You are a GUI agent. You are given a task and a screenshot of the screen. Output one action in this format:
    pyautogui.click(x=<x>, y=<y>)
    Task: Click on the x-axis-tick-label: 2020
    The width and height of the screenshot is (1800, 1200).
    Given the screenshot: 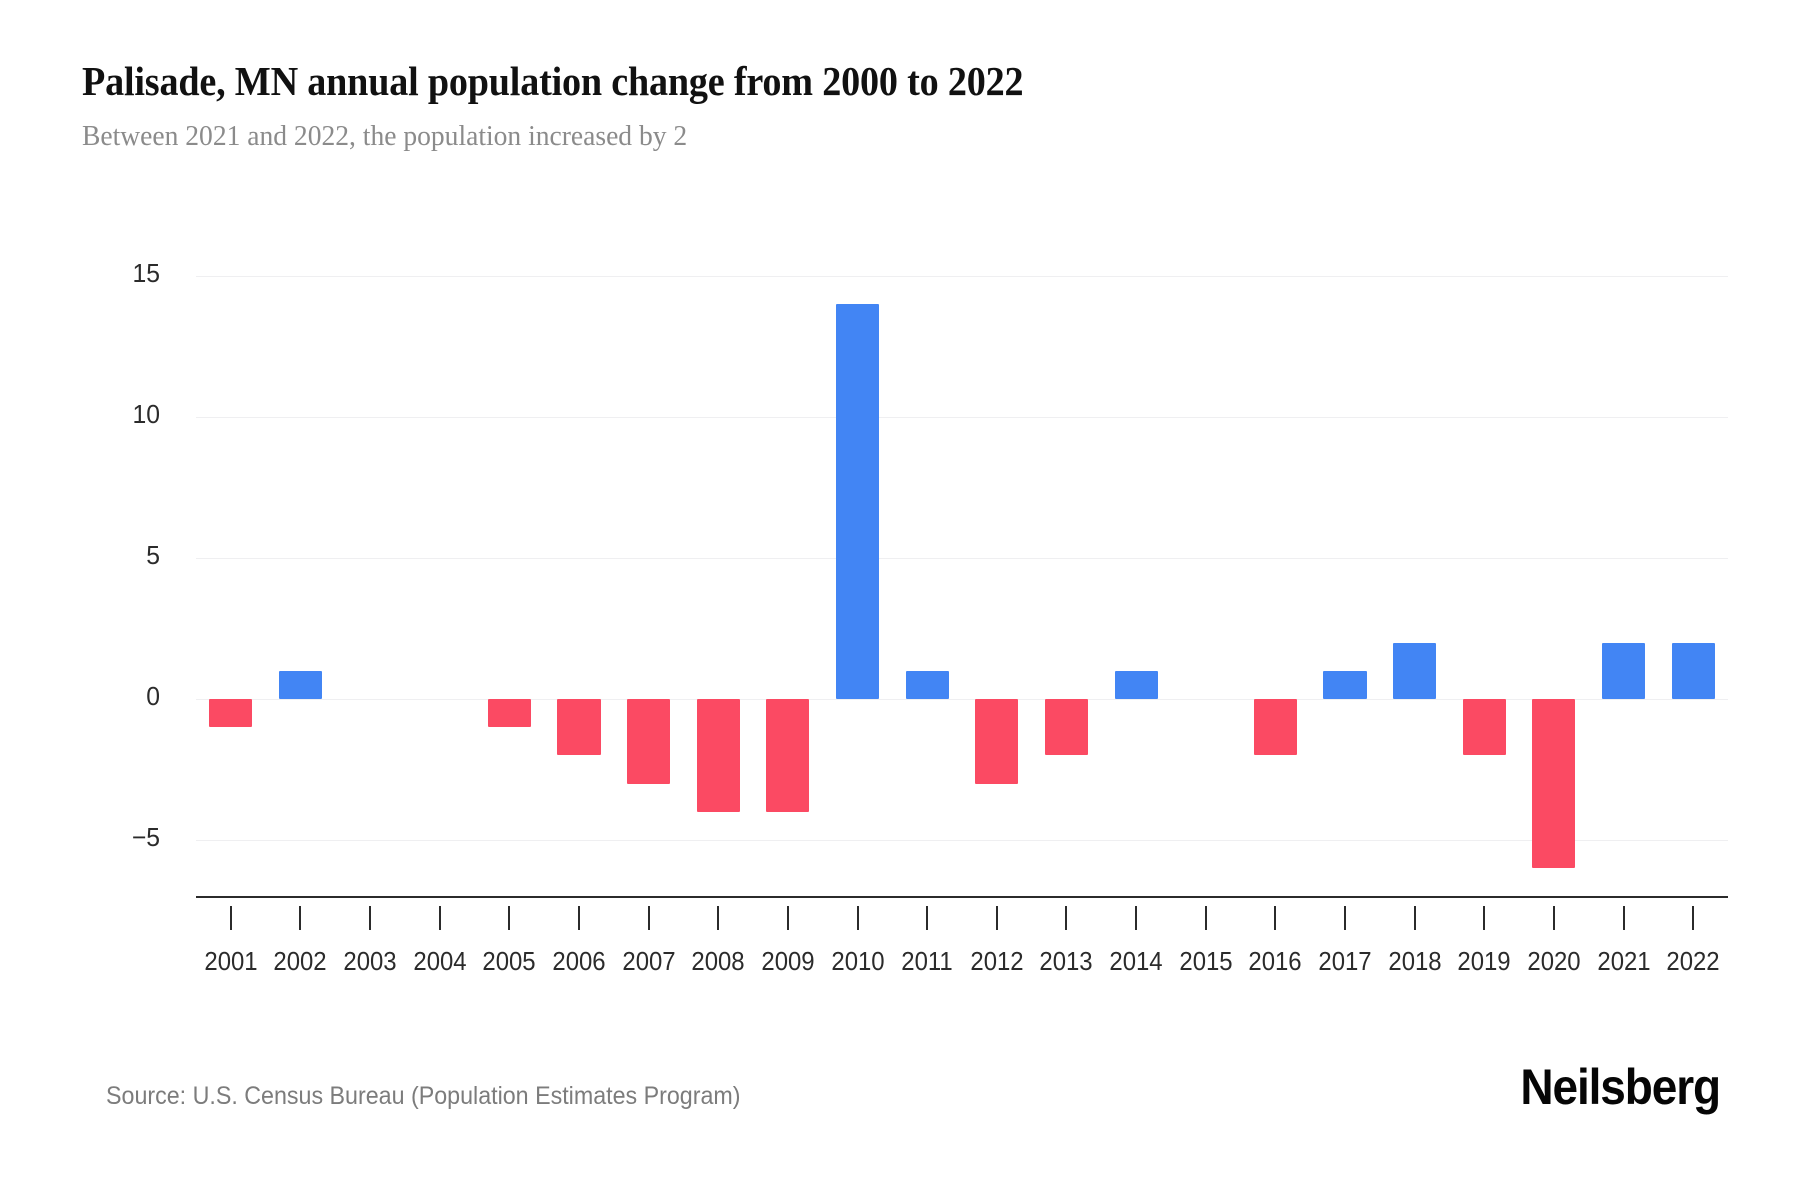 What is the action you would take?
    pyautogui.click(x=1554, y=961)
    